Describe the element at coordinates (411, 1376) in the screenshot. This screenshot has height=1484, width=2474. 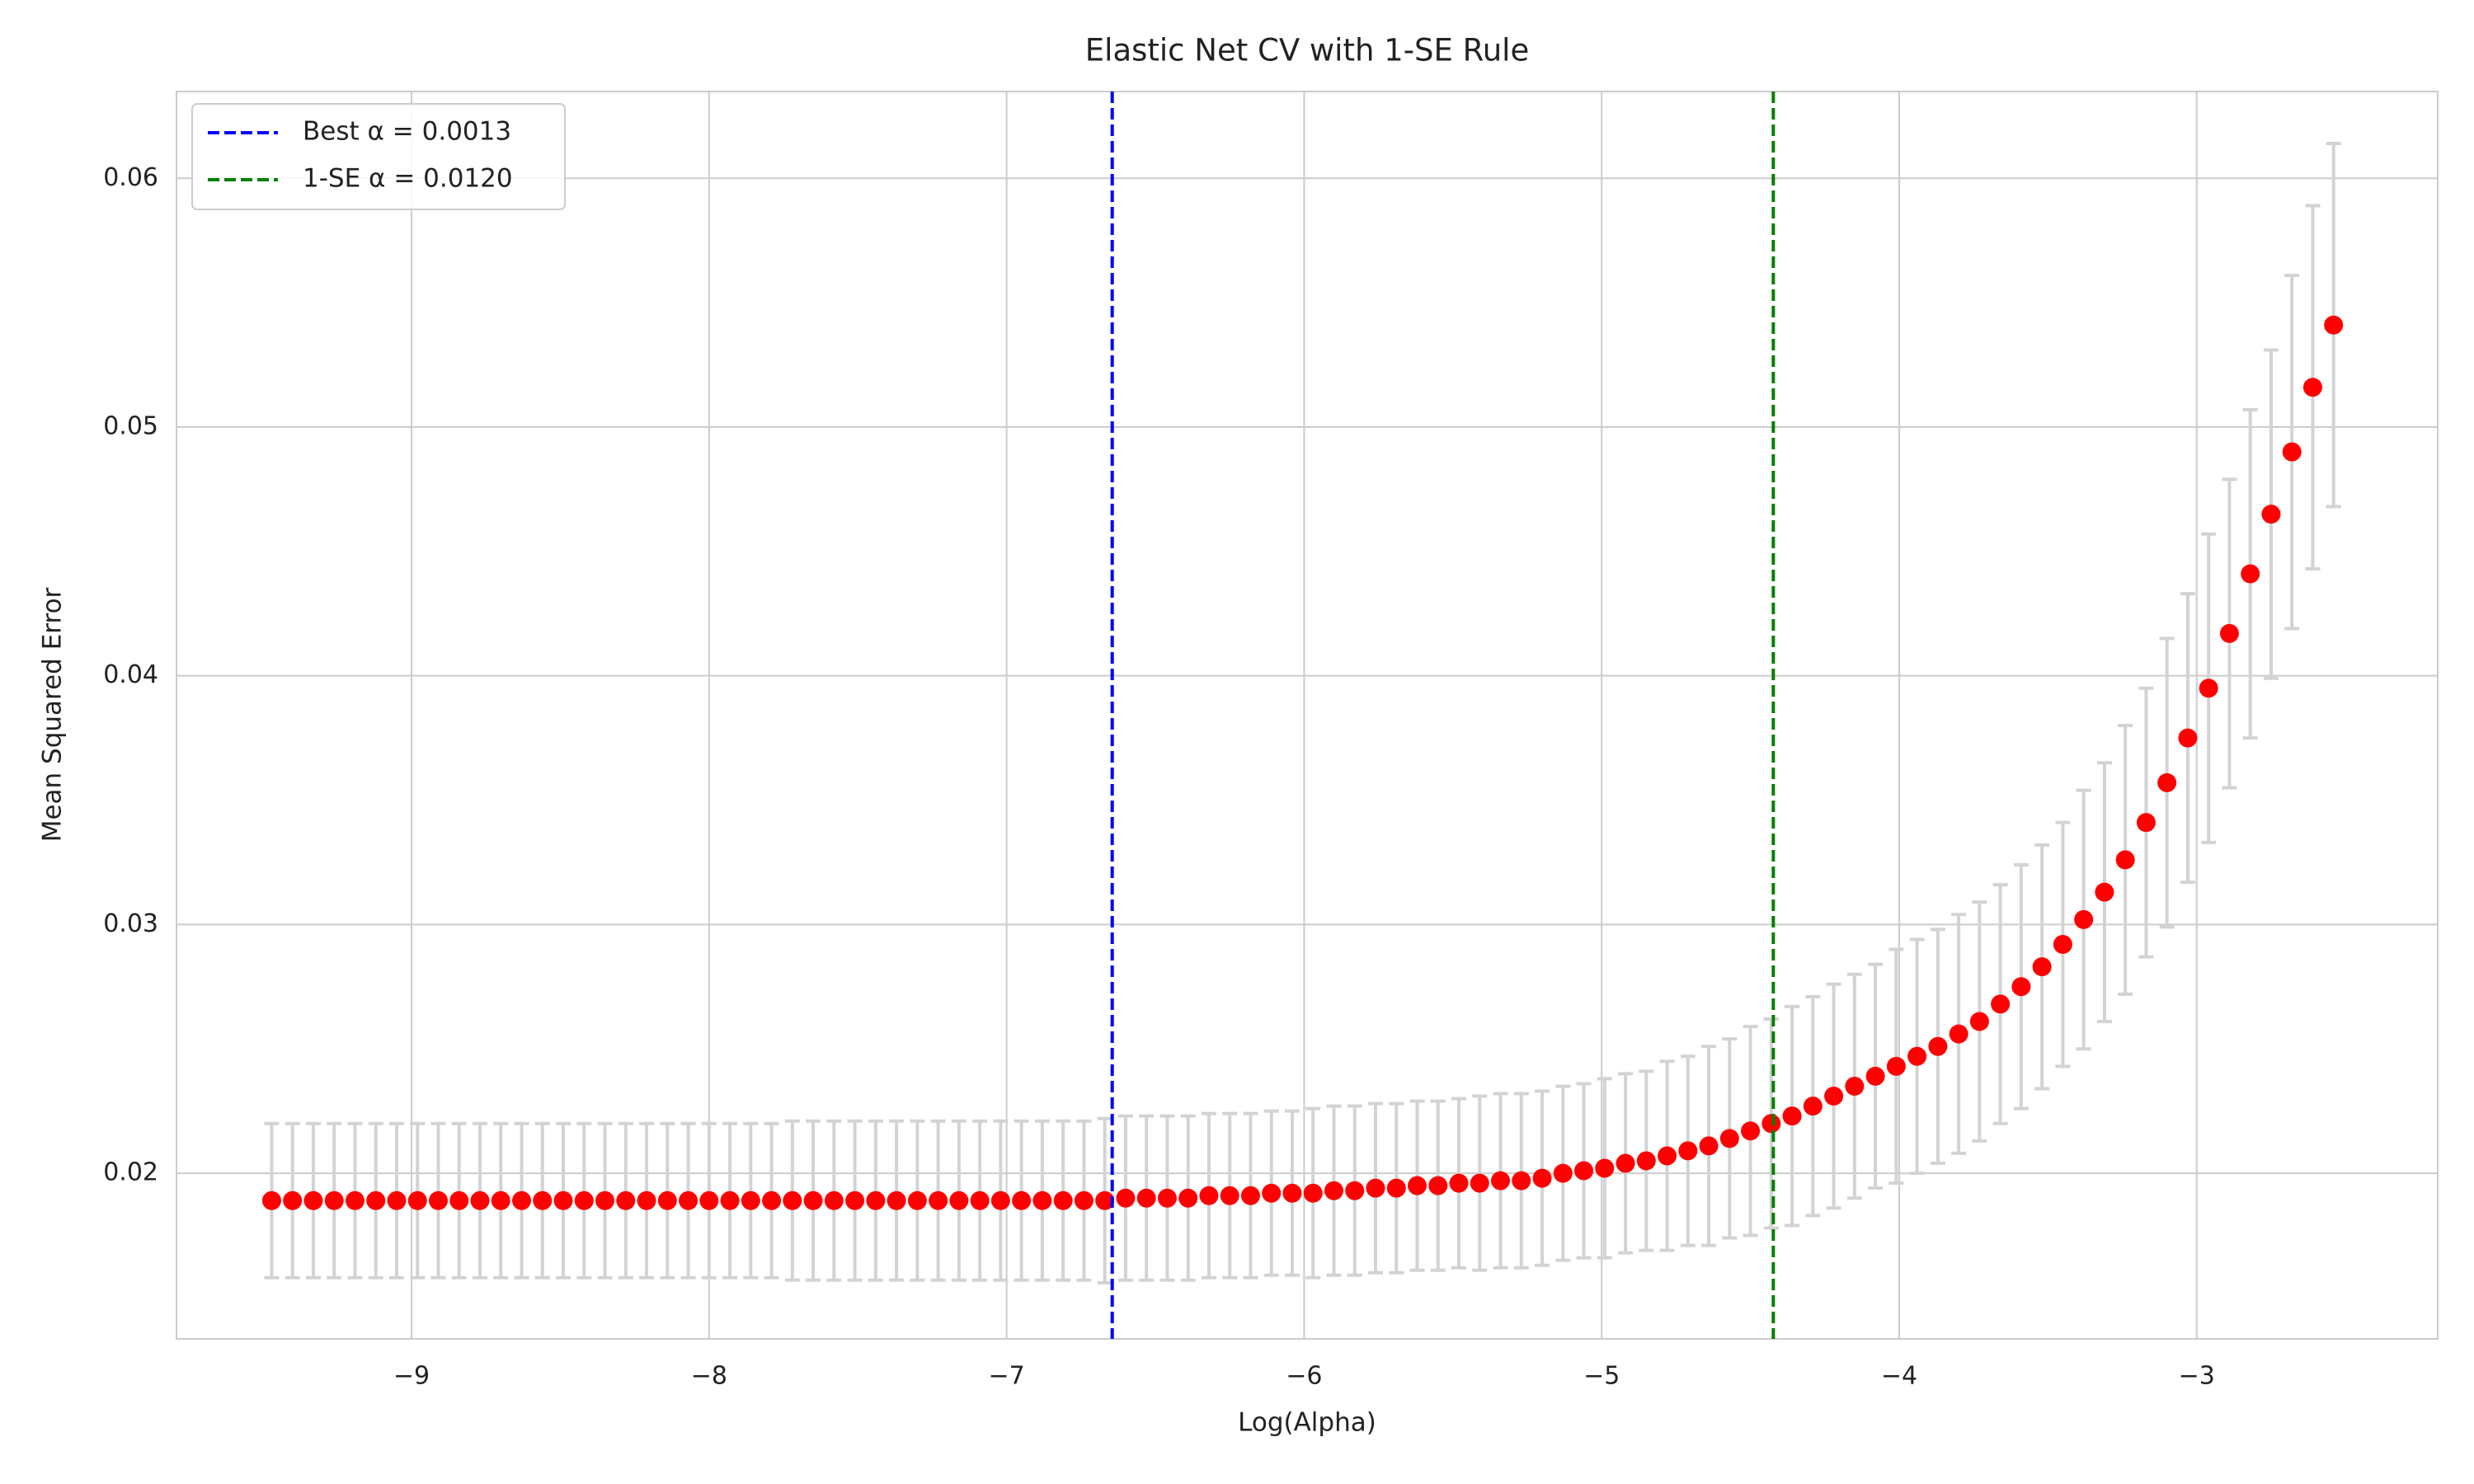
I see `x-tick-label: −9` at that location.